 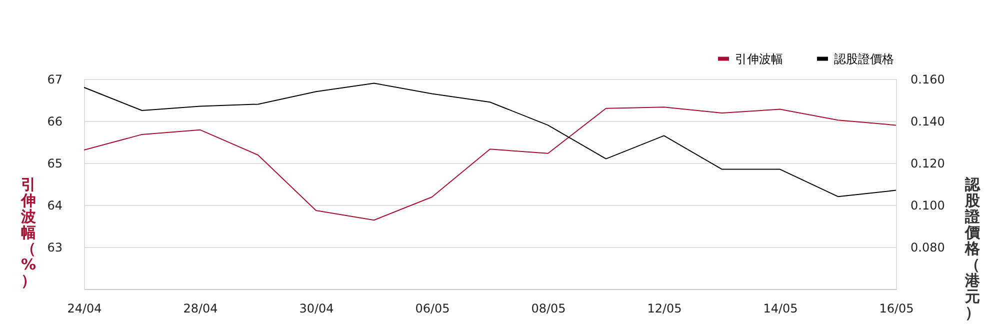 I want to click on y2-tick-label: 0.160, so click(x=927, y=79).